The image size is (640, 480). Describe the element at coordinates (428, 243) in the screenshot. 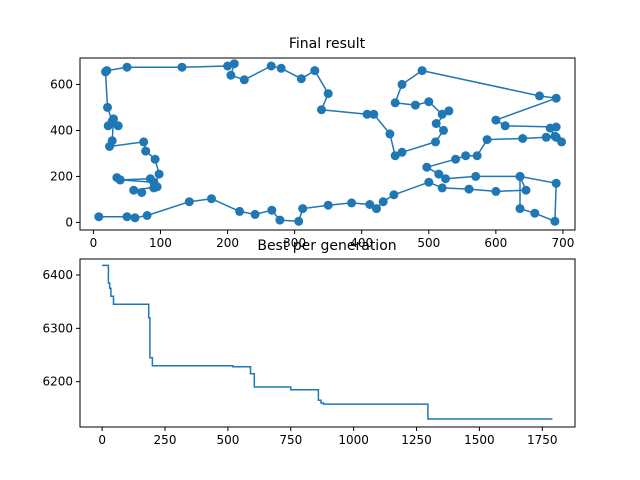

I see `route-x-tick-label: 500` at that location.